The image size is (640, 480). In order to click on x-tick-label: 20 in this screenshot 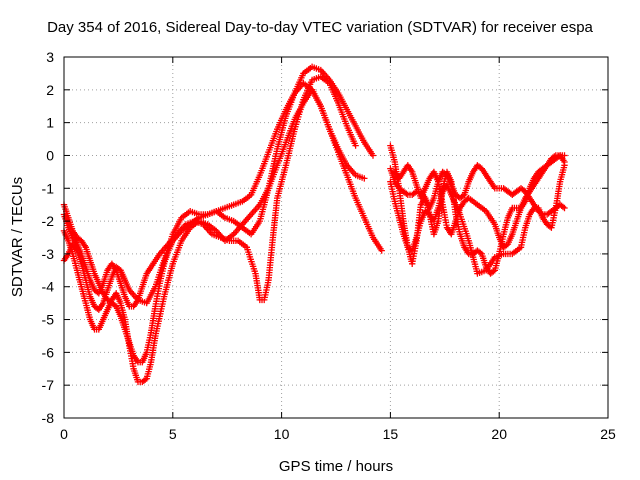, I will do `click(499, 434)`.